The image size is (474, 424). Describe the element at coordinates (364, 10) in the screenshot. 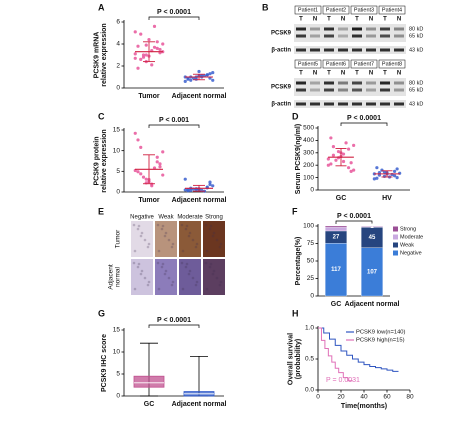

I see `patient-label: Patient3` at that location.